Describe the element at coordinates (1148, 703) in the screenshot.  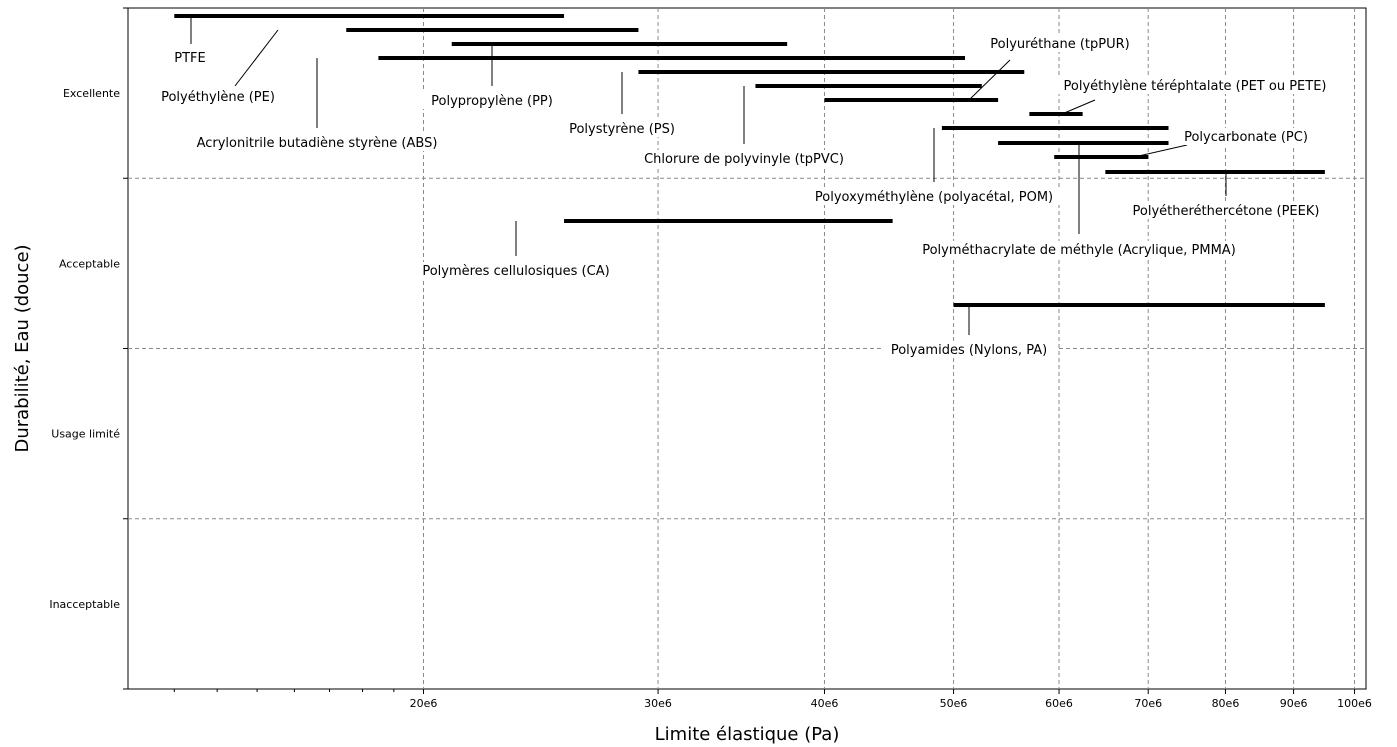
I see `x-tick-label: 70e6` at that location.